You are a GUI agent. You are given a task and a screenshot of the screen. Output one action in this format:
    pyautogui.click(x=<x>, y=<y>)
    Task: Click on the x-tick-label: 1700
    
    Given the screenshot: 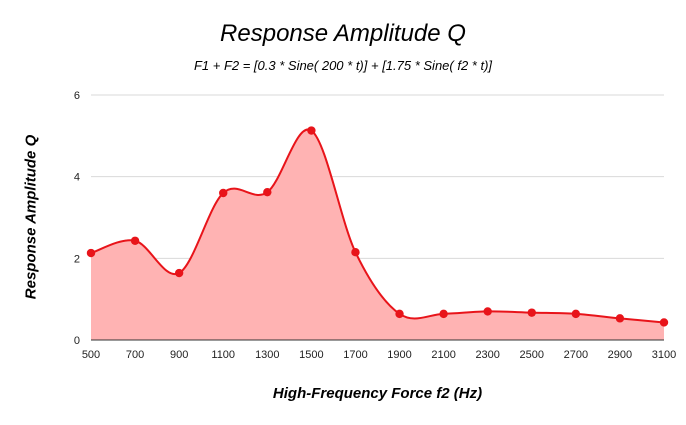 What is the action you would take?
    pyautogui.click(x=355, y=355)
    